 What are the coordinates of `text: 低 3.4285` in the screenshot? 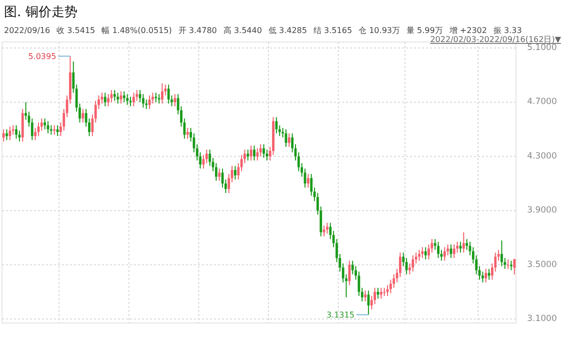 It's located at (287, 30).